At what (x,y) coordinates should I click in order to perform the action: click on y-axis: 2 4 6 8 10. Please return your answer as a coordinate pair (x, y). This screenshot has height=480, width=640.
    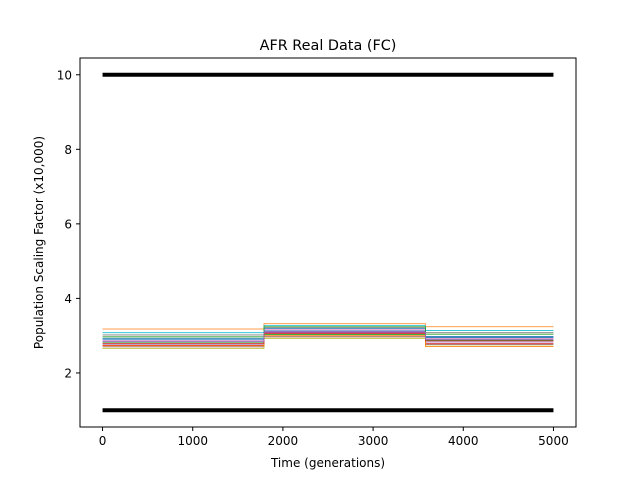
    Looking at the image, I should click on (68, 224).